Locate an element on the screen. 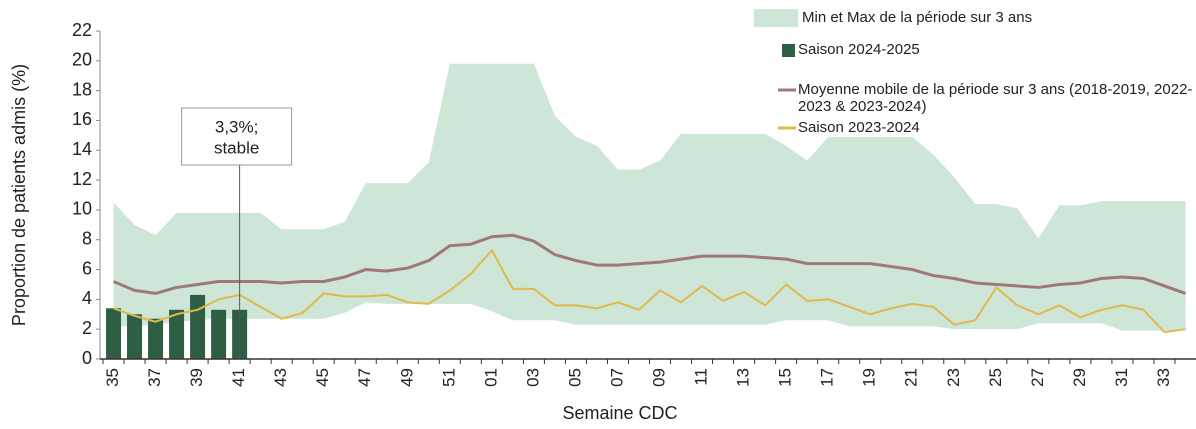 The height and width of the screenshot is (429, 1196). x-tick-label: 49 is located at coordinates (406, 377).